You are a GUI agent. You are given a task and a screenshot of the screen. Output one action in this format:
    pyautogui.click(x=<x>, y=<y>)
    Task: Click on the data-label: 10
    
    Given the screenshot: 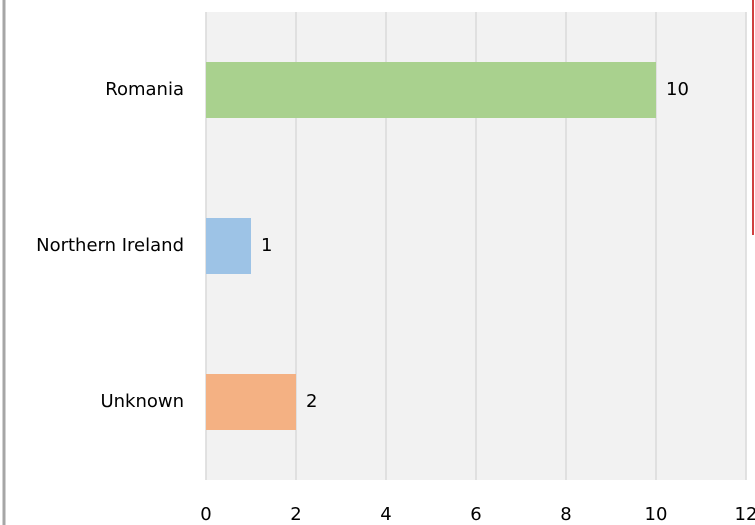 What is the action you would take?
    pyautogui.click(x=677, y=89)
    